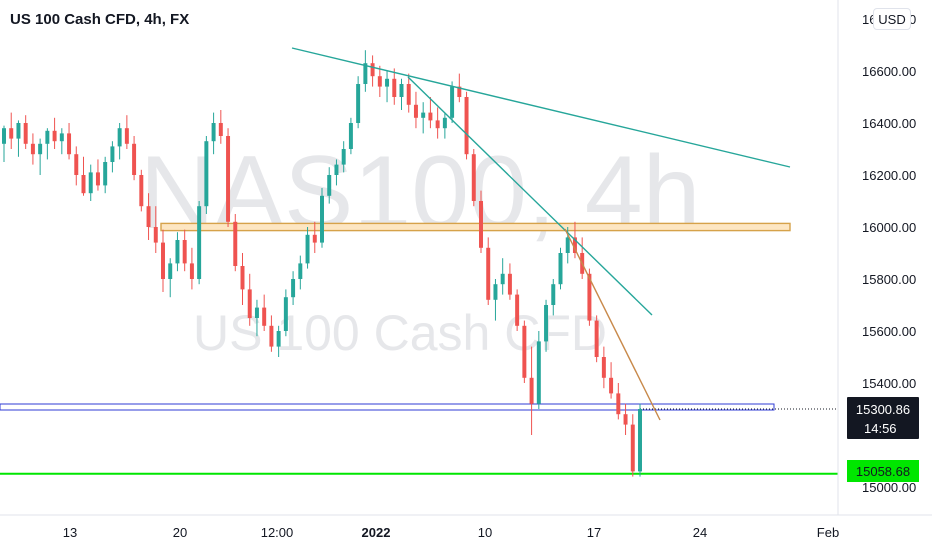 This screenshot has height=555, width=932. Describe the element at coordinates (594, 532) in the screenshot. I see `x-tick-label: 17` at that location.